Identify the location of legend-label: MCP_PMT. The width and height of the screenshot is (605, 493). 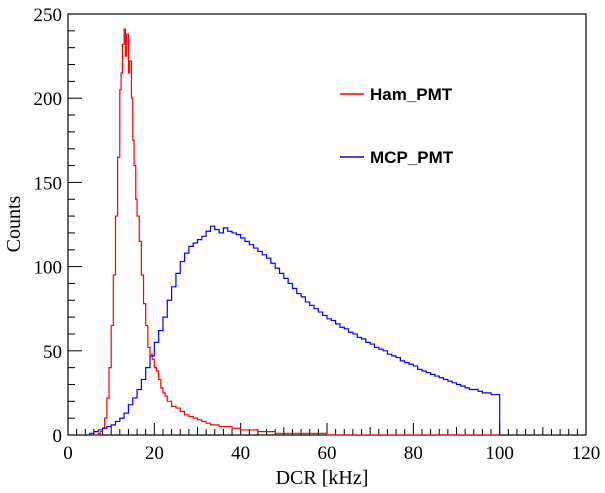
(412, 157).